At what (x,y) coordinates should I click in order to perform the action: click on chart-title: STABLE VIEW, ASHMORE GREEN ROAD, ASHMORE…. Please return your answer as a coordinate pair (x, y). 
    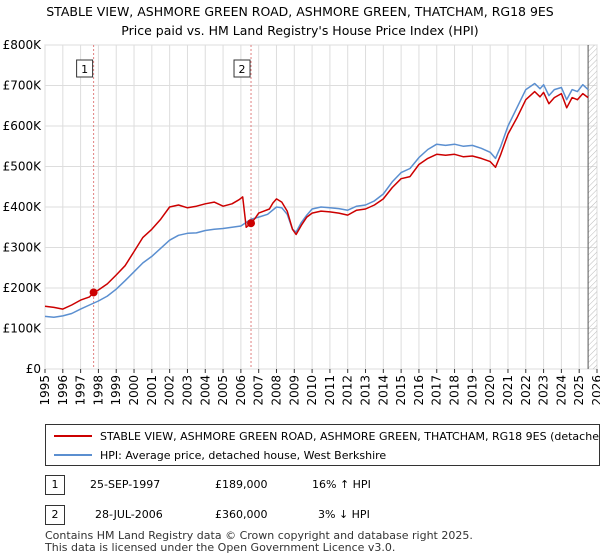
    Looking at the image, I should click on (300, 21).